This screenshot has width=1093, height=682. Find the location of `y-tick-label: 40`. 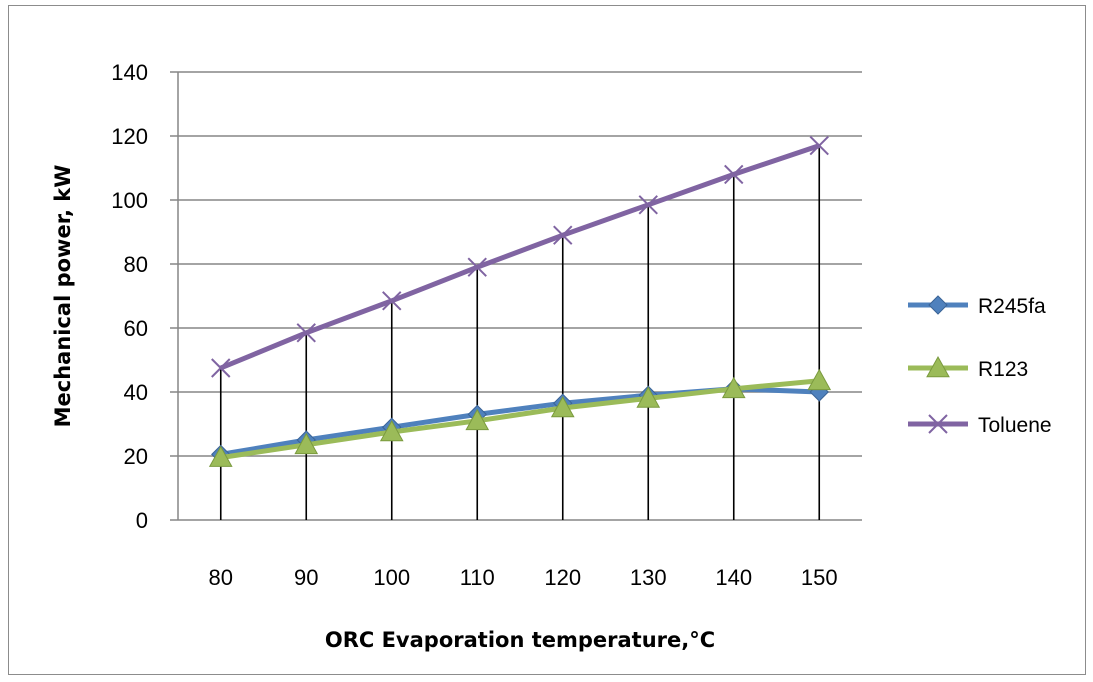

y-tick-label: 40 is located at coordinates (136, 392).